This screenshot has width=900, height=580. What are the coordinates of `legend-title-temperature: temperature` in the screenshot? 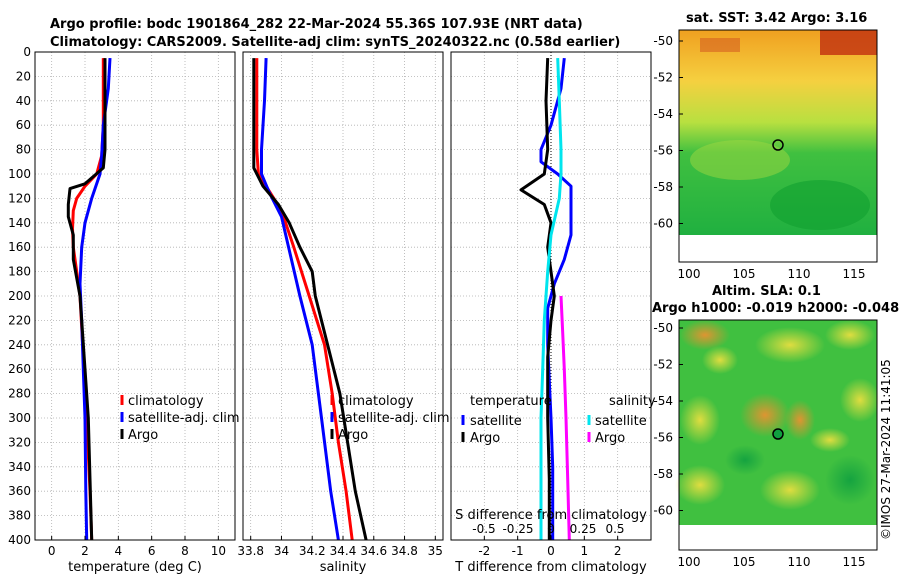 It's located at (511, 401).